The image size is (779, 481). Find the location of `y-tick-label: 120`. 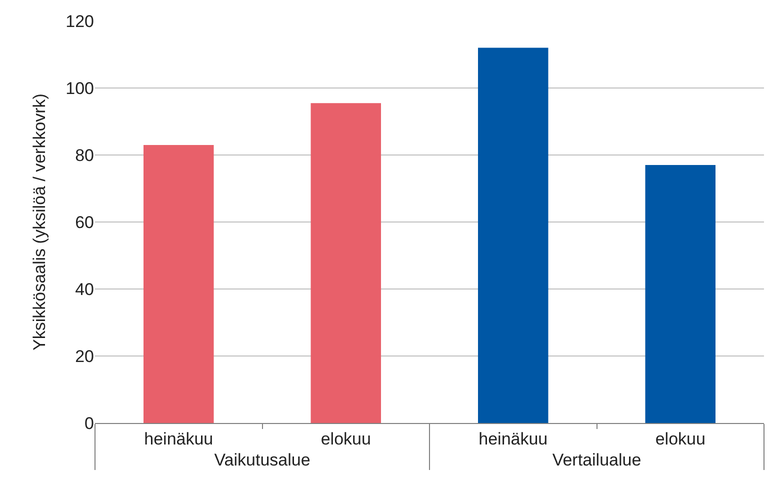

y-tick-label: 120 is located at coordinates (80, 21).